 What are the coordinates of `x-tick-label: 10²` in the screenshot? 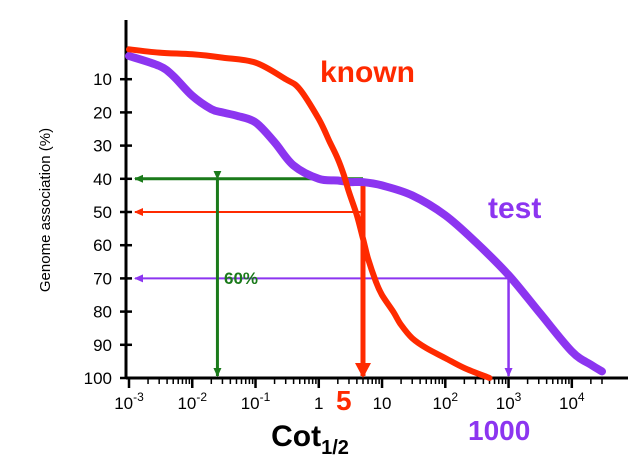 It's located at (445, 401).